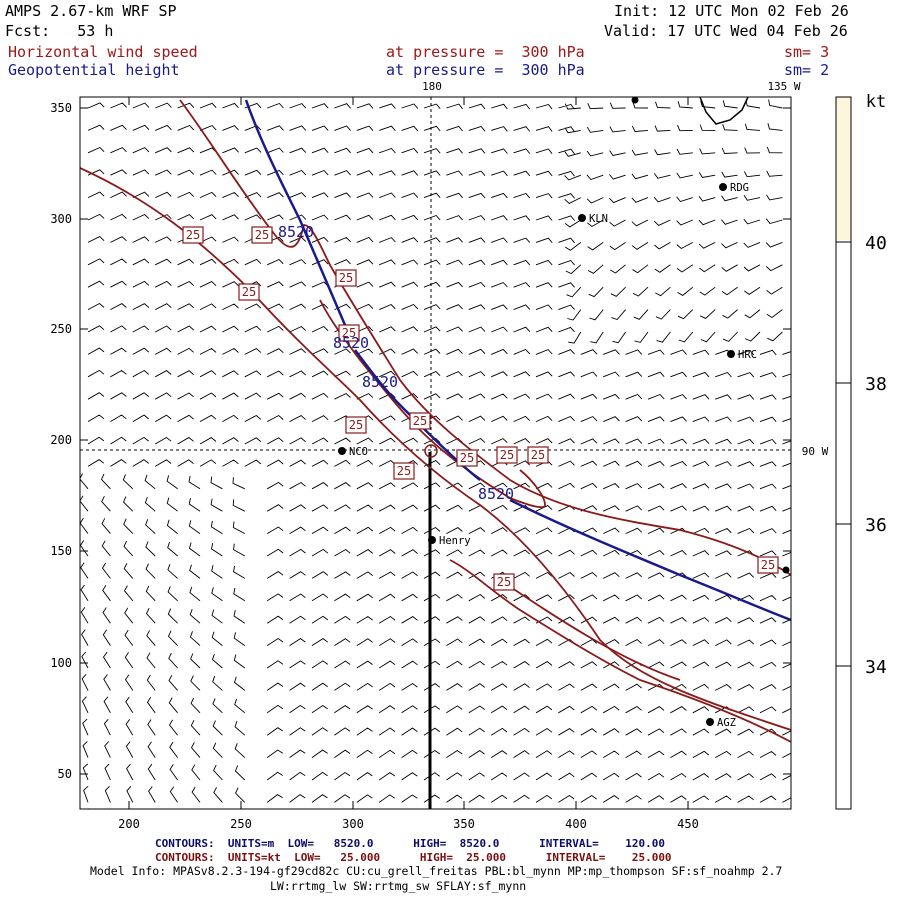  Describe the element at coordinates (61, 108) in the screenshot. I see `y-tick-label: 350` at that location.